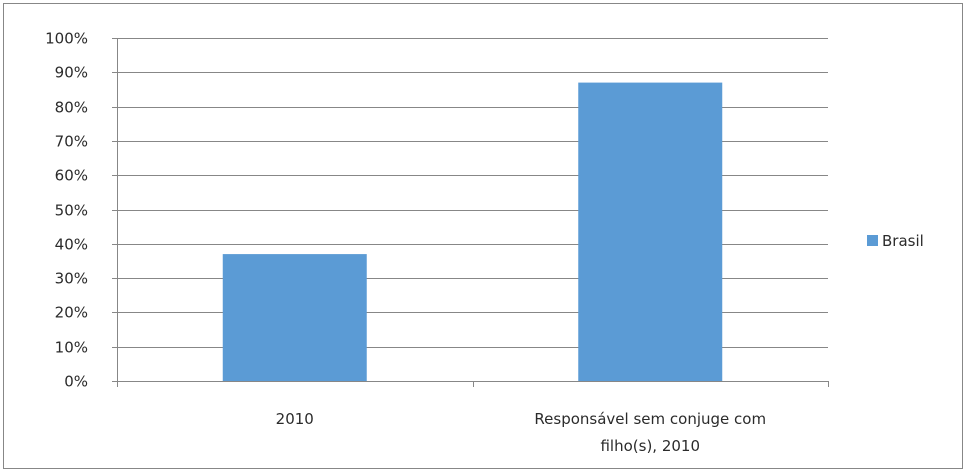 The width and height of the screenshot is (967, 474). I want to click on legend-label: Brasil, so click(903, 241).